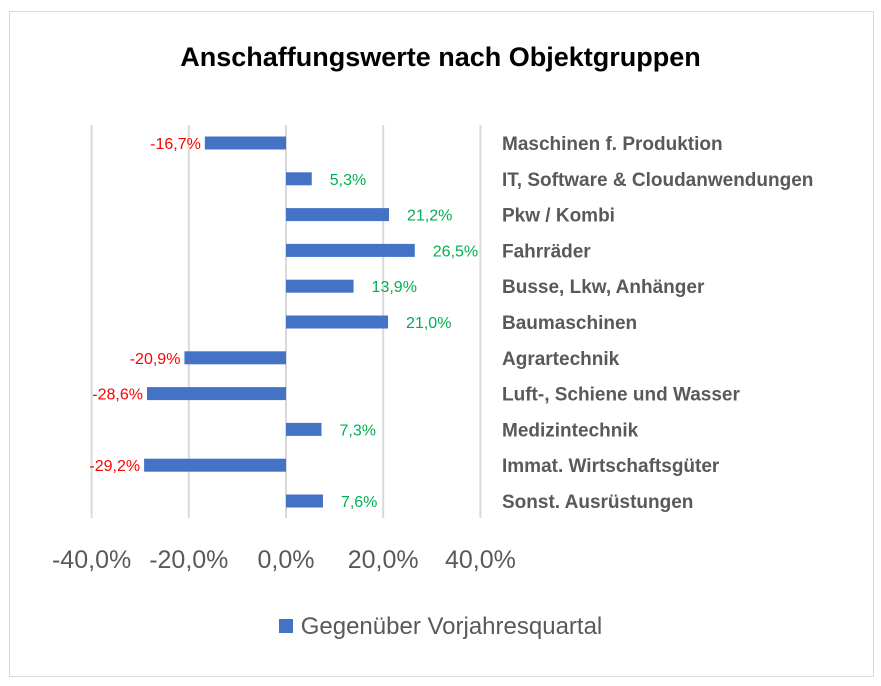 The width and height of the screenshot is (881, 686). I want to click on category-label: Sonst. Ausrüstungen, so click(597, 502).